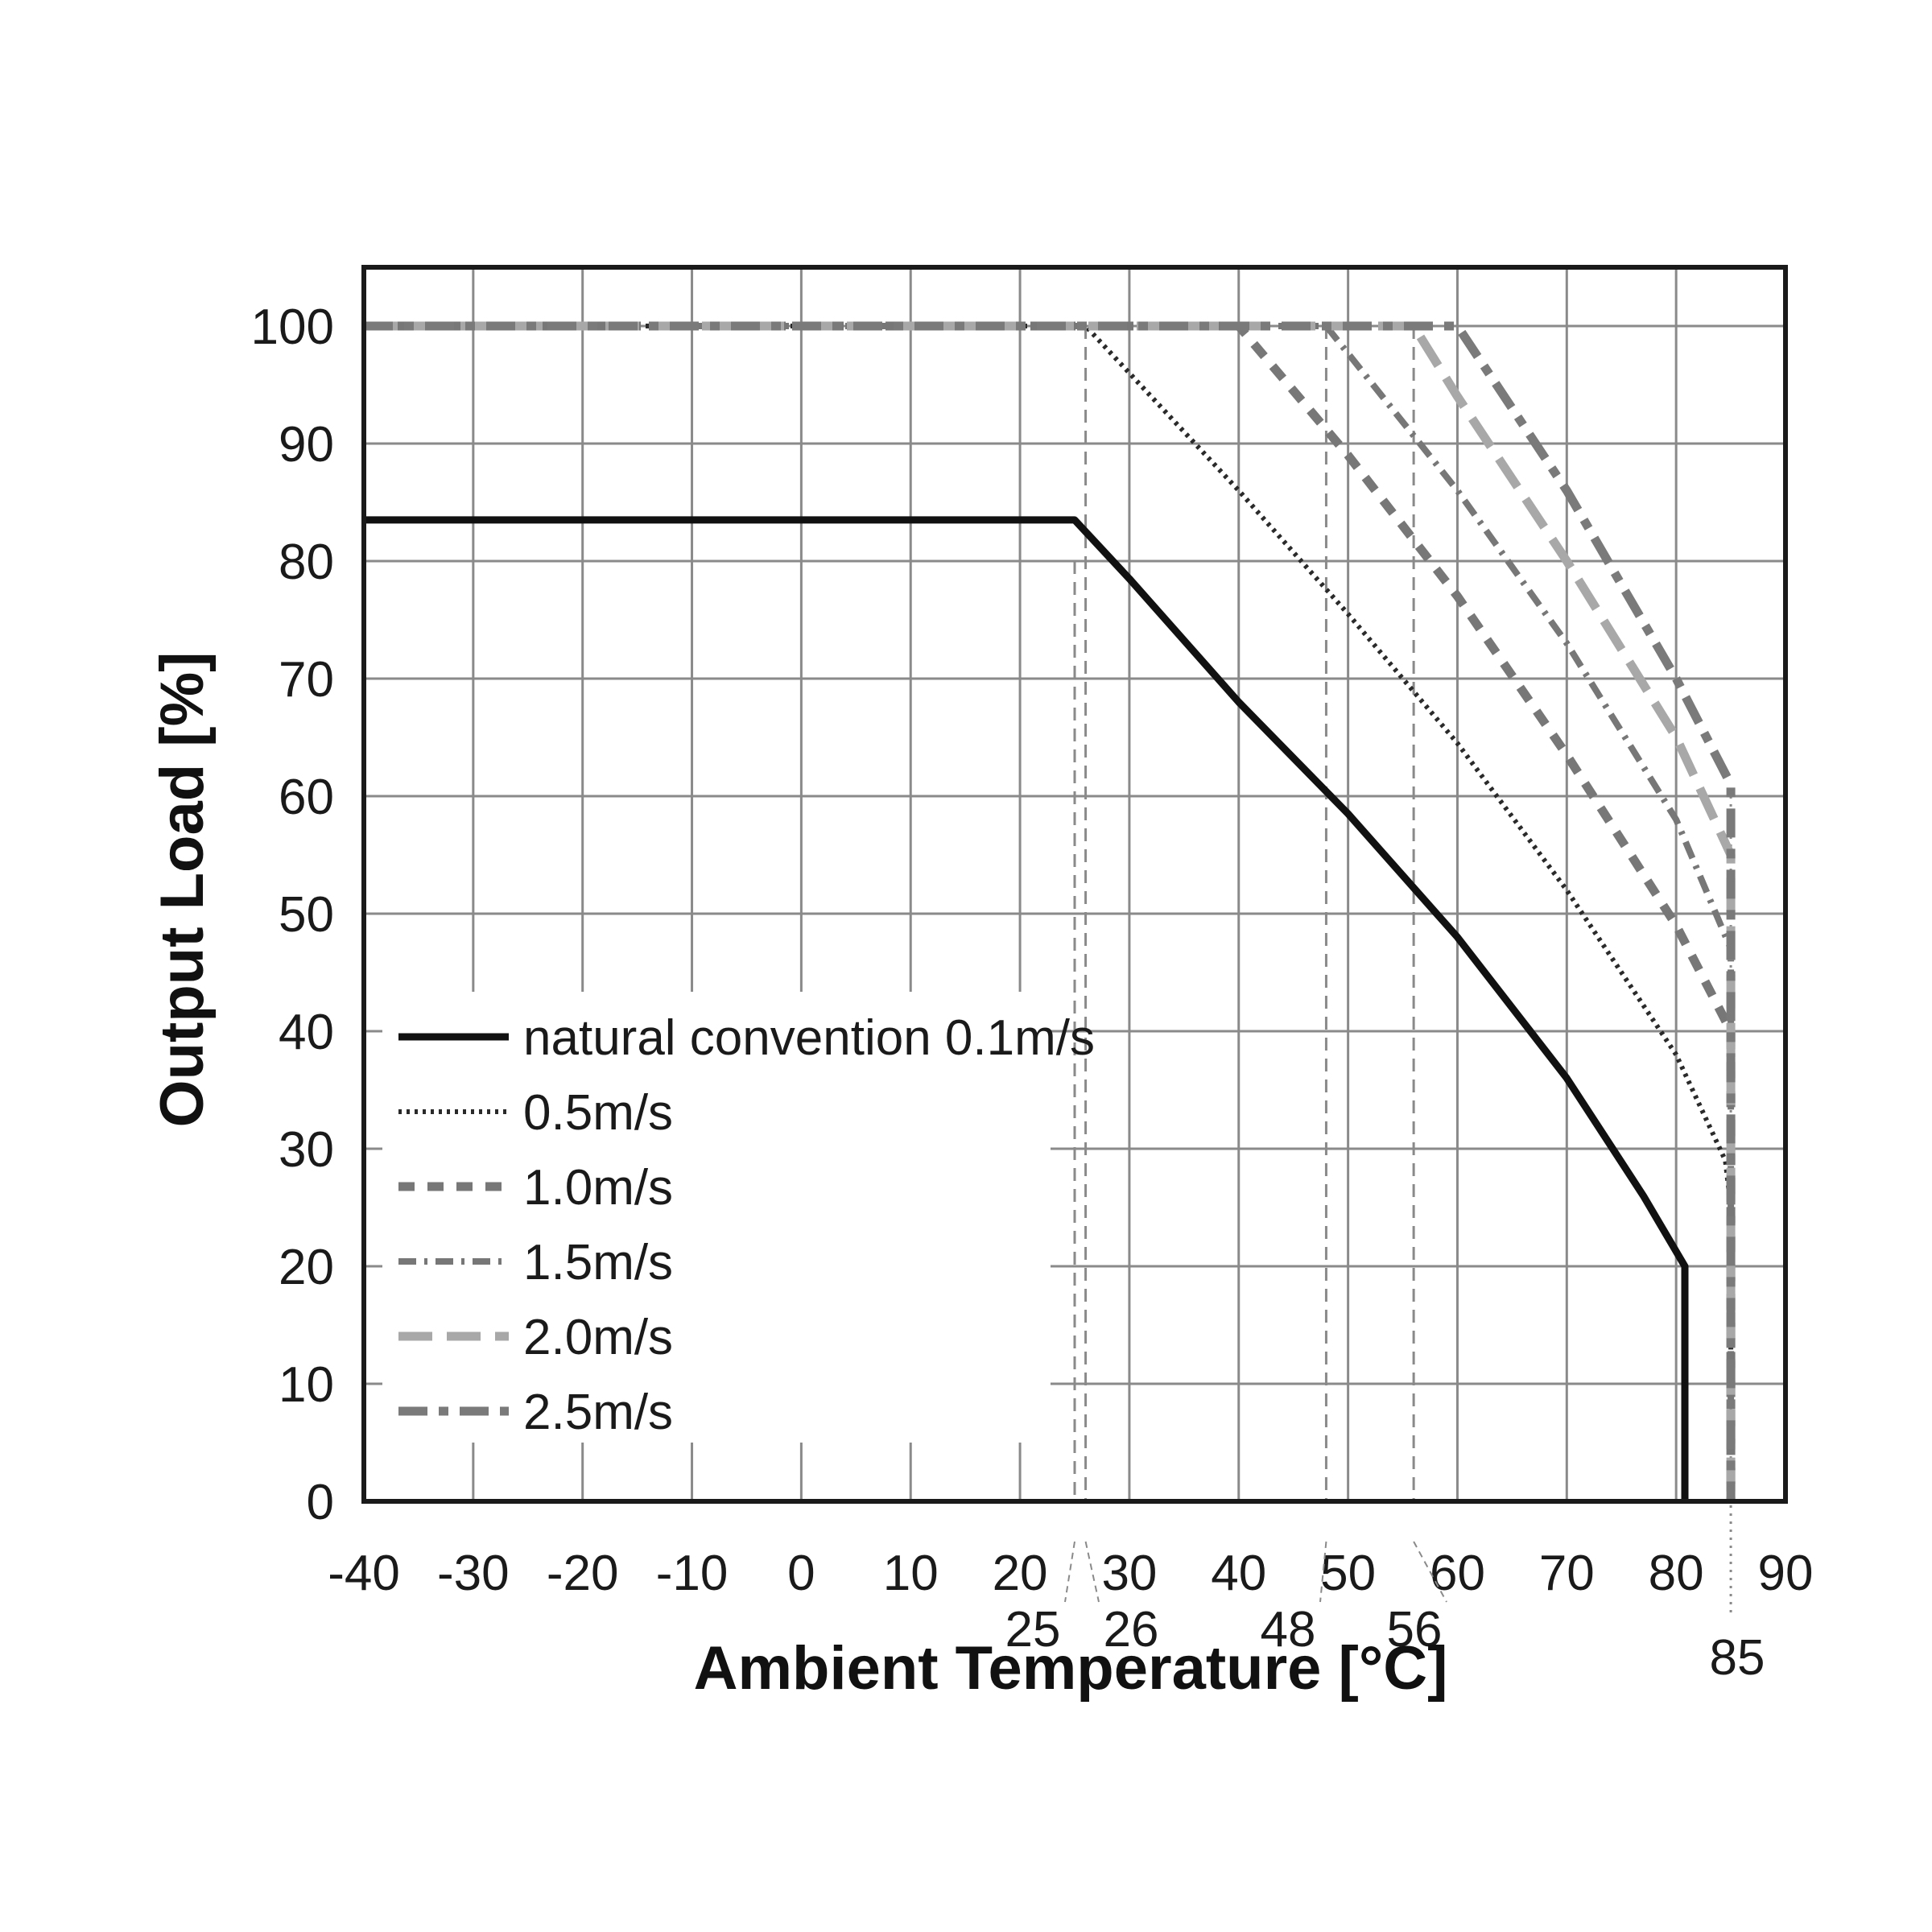 This screenshot has width=1932, height=1932. I want to click on x-tick-label: 80, so click(1676, 1573).